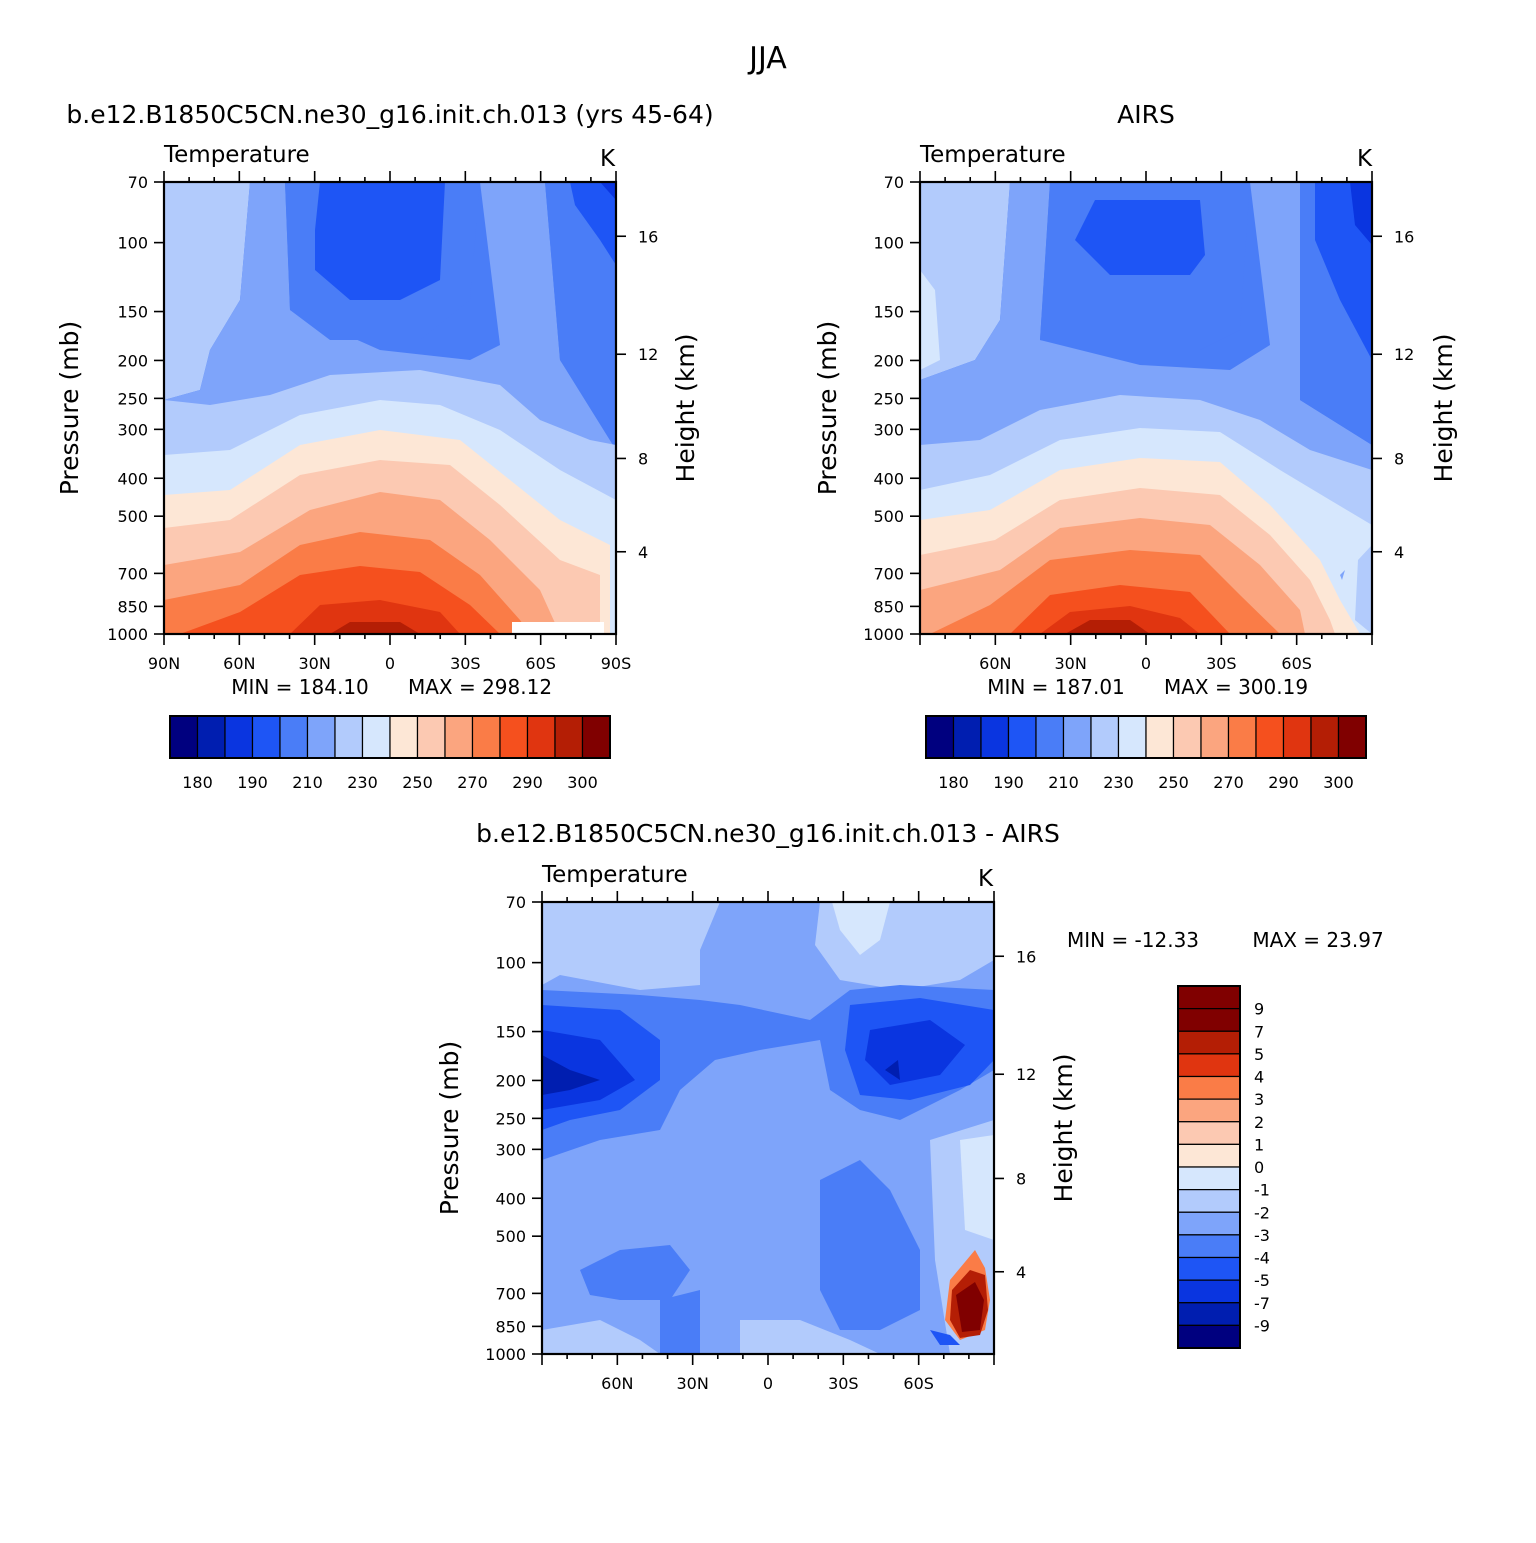 The height and width of the screenshot is (1543, 1536). I want to click on diff-contour-lower-equator-blue, so click(680, 1322).